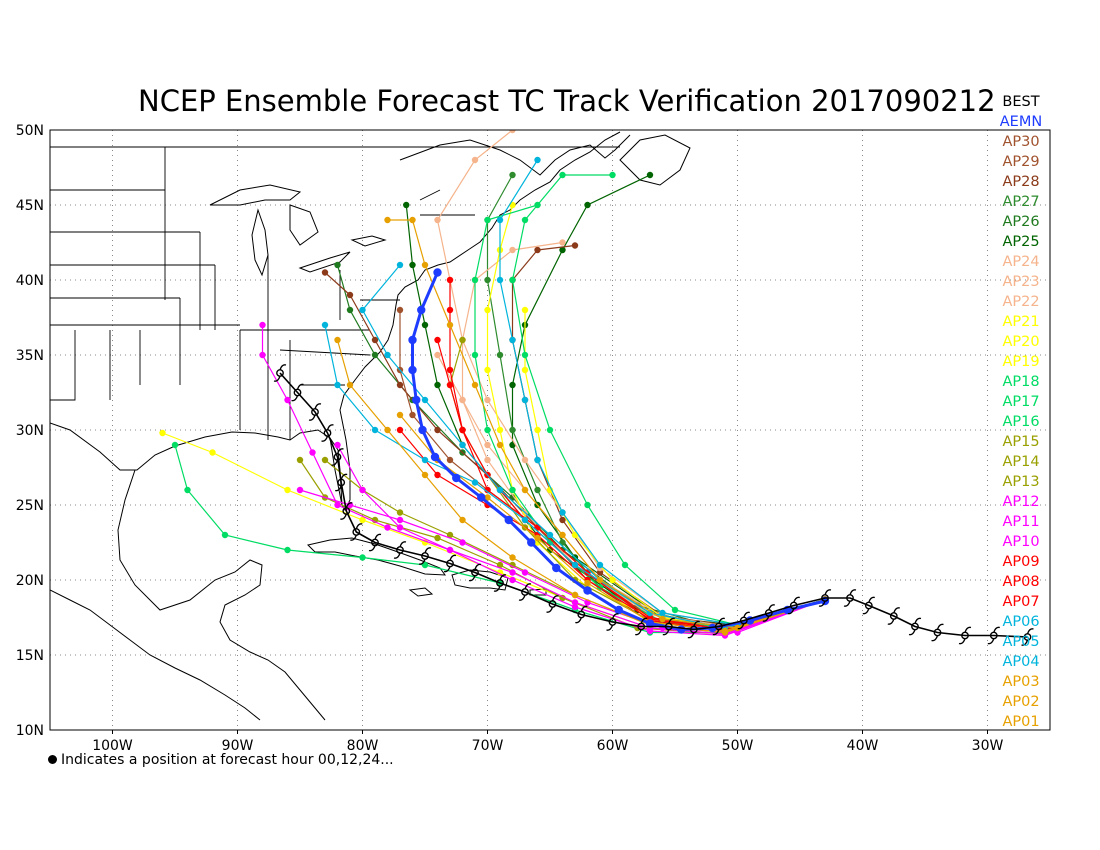  I want to click on y-tick-label: 30N, so click(30, 431).